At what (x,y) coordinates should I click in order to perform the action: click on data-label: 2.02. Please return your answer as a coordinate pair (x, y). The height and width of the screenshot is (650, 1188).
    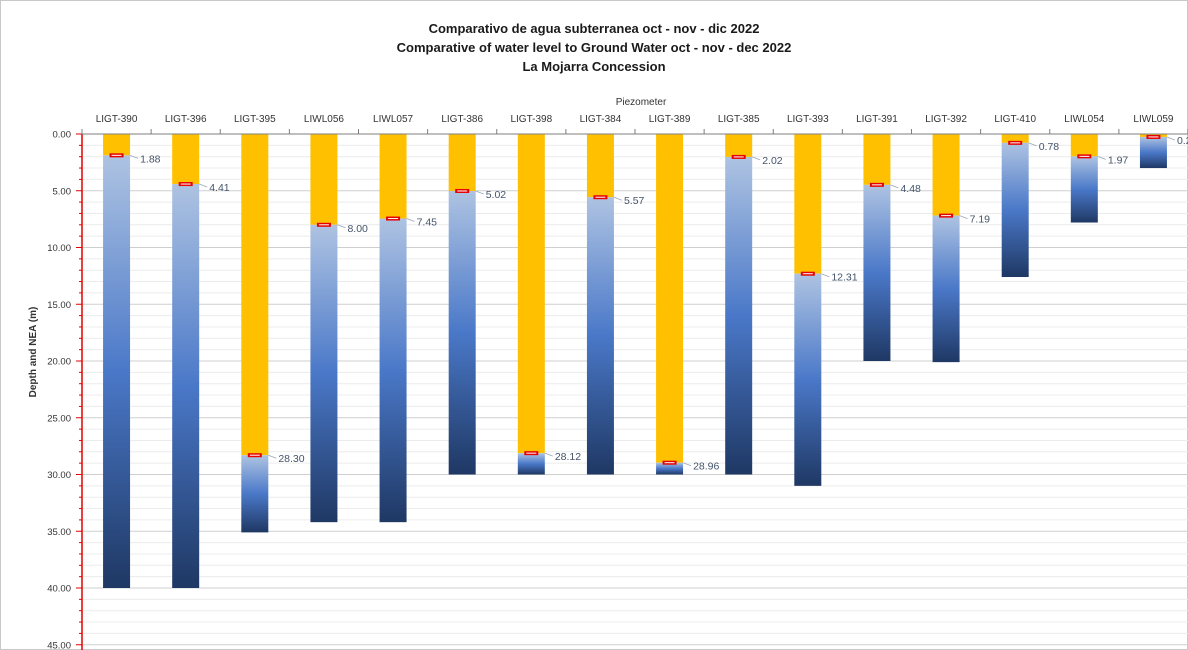
    Looking at the image, I should click on (772, 161).